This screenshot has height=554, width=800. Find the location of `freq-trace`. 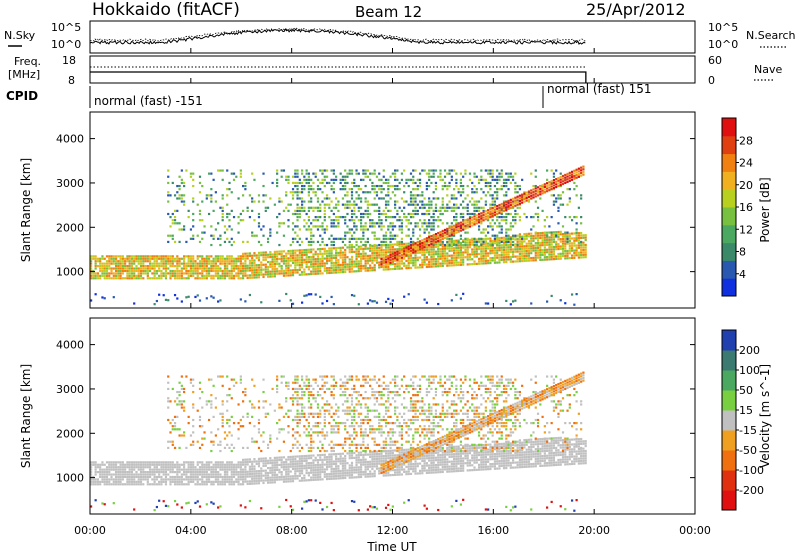

freq-trace is located at coordinates (338, 77).